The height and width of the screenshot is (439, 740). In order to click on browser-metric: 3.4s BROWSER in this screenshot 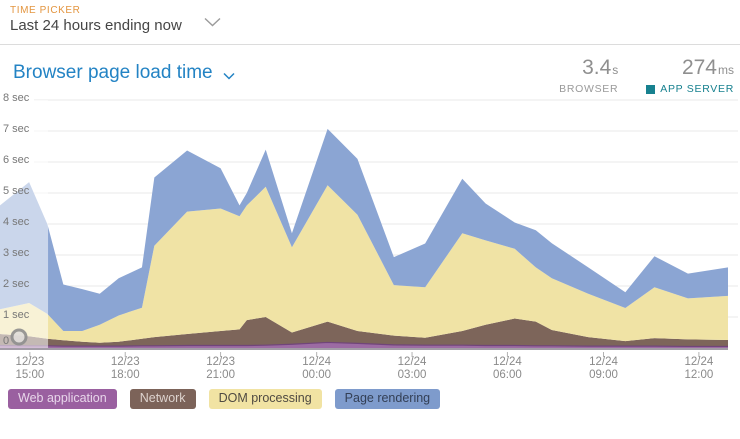, I will do `click(589, 76)`.